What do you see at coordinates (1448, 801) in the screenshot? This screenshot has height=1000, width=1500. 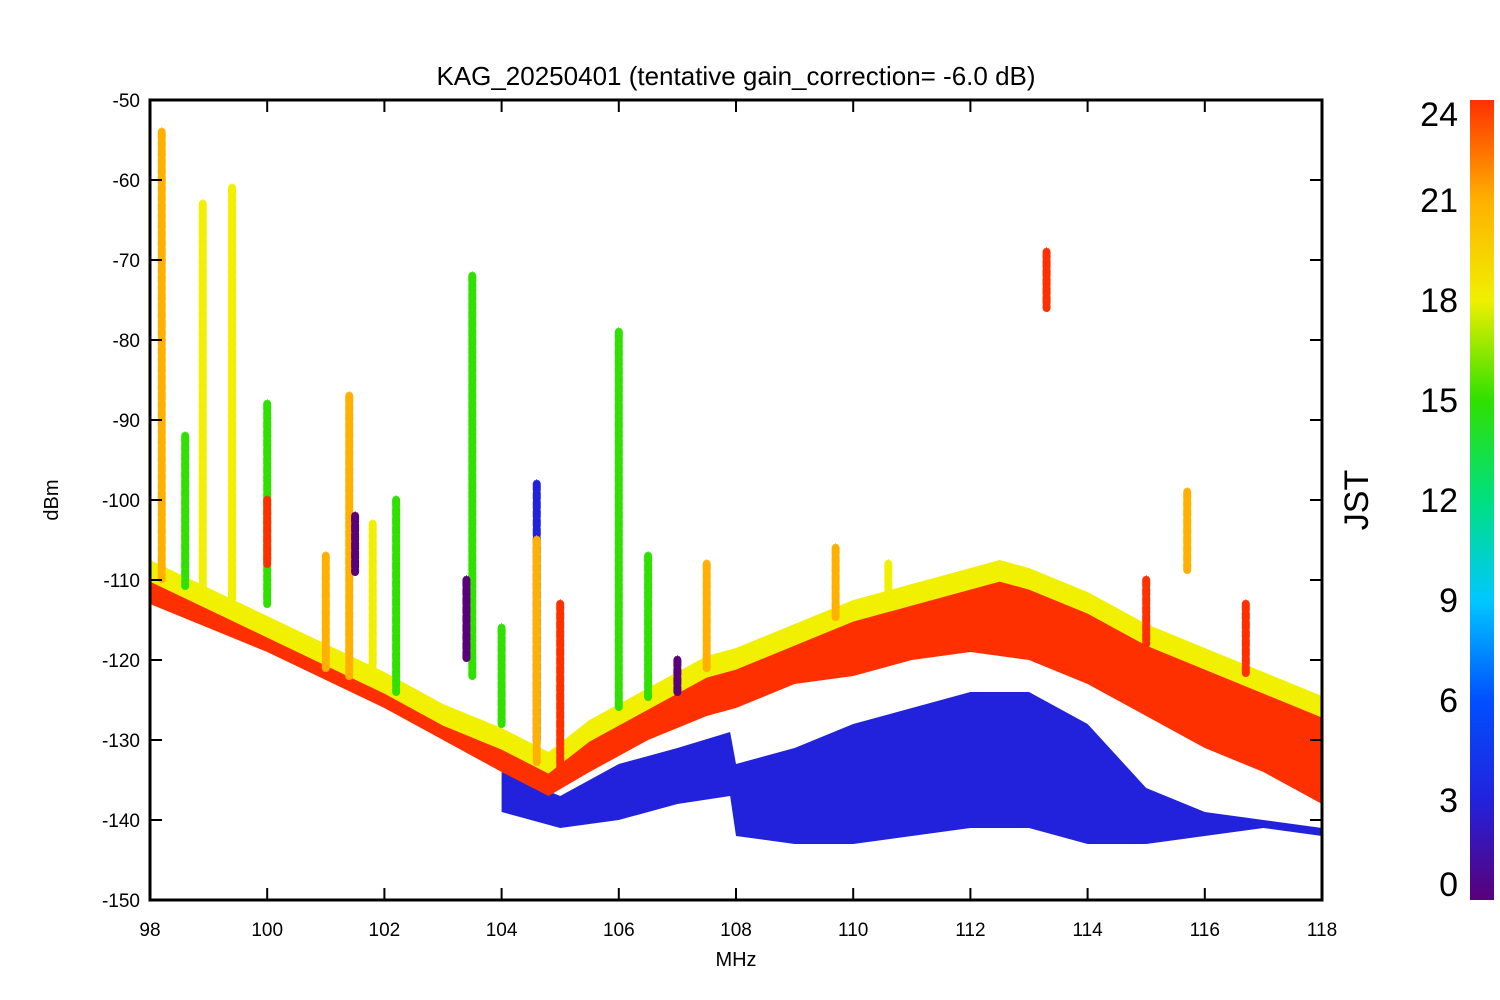 I see `colorbar-tick-label: 3` at bounding box center [1448, 801].